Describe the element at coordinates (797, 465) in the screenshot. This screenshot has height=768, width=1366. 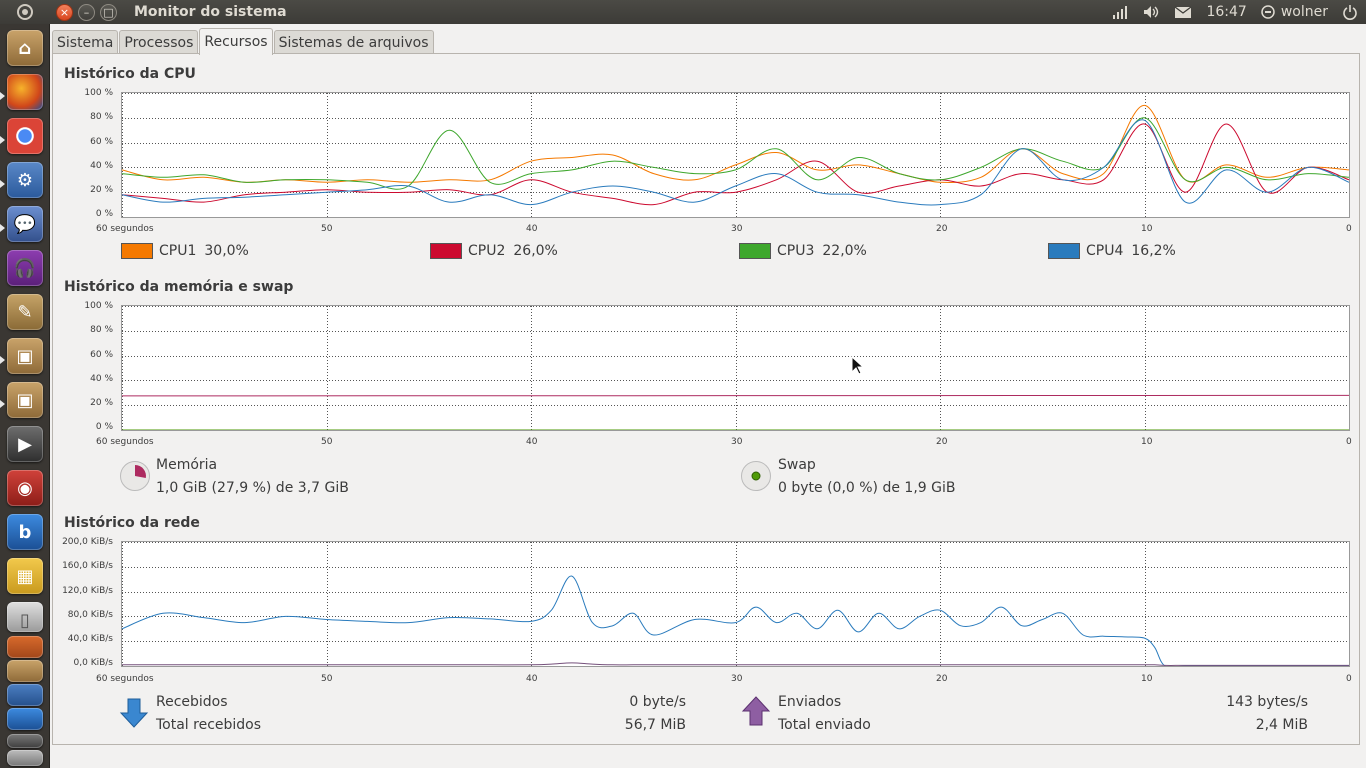
I see `swap-label: Swap` at that location.